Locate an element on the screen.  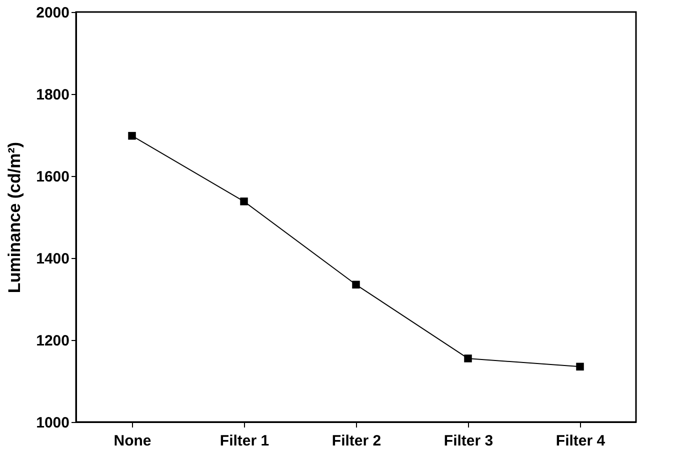
y-axis-title: Luminance (cd/m²) is located at coordinates (14, 218).